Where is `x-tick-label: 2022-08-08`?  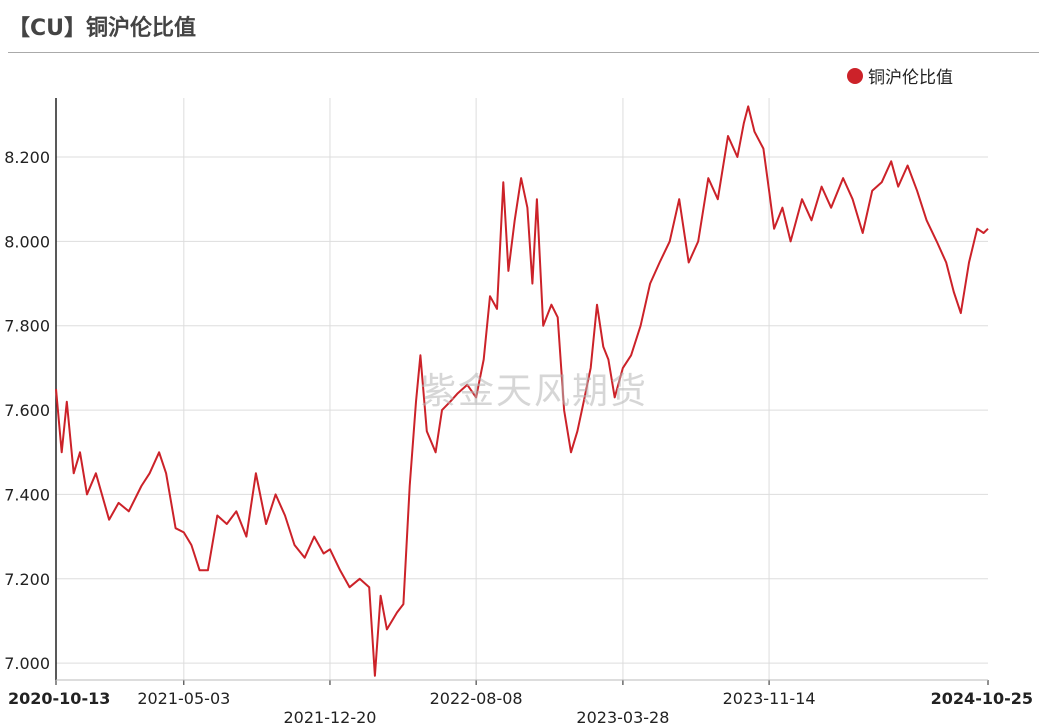
x-tick-label: 2022-08-08 is located at coordinates (476, 698).